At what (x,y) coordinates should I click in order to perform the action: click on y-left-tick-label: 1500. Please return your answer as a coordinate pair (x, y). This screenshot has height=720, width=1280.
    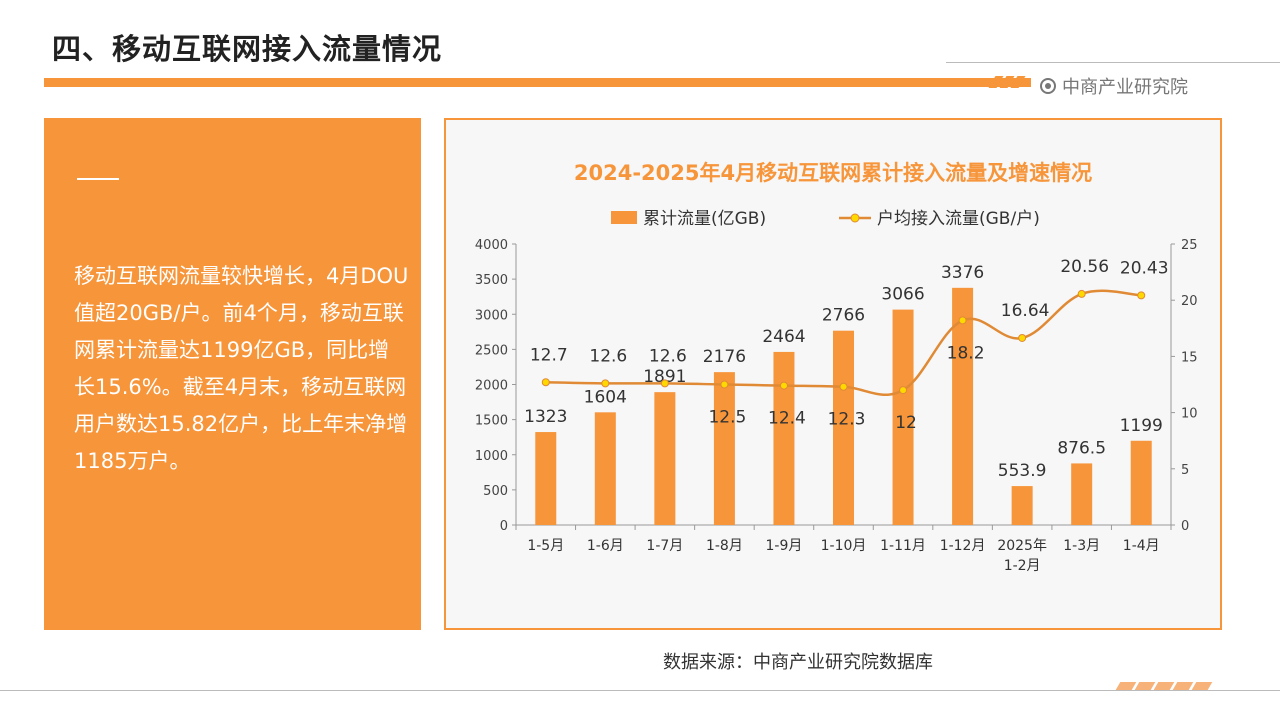
    Looking at the image, I should click on (491, 421).